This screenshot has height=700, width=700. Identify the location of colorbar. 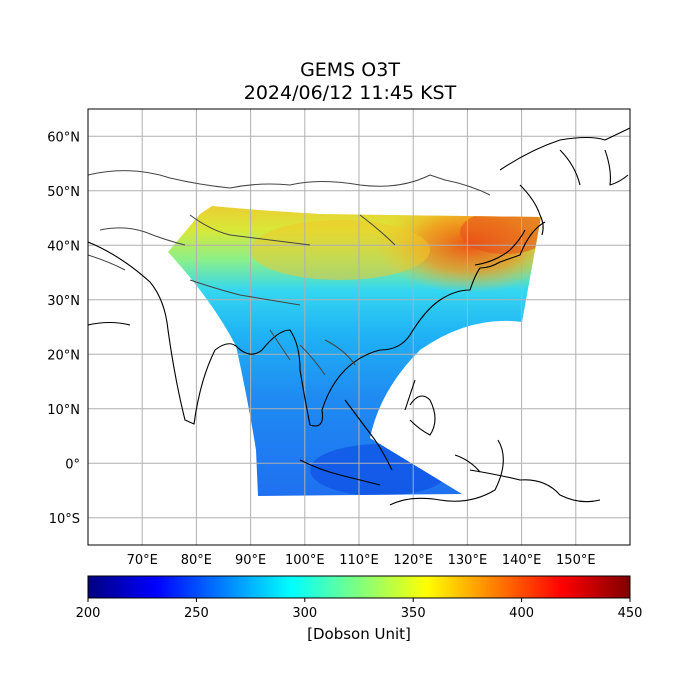
(359, 587).